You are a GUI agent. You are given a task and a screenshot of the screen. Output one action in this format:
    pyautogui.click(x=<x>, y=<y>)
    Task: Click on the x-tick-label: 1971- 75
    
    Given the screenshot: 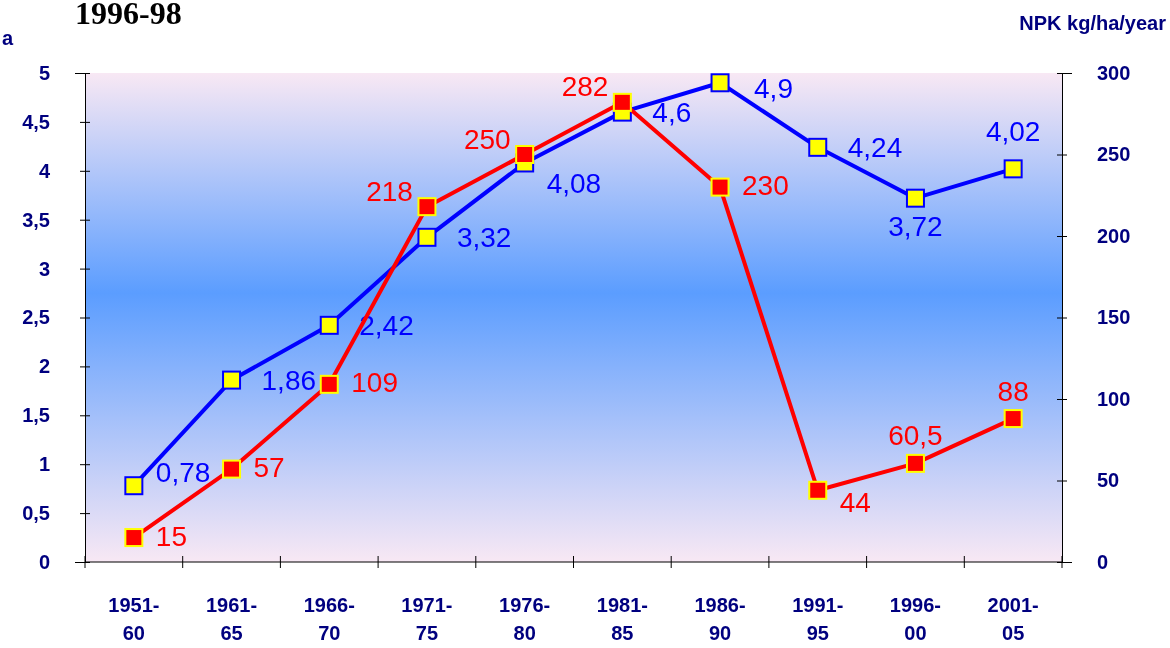 What is the action you would take?
    pyautogui.click(x=427, y=619)
    